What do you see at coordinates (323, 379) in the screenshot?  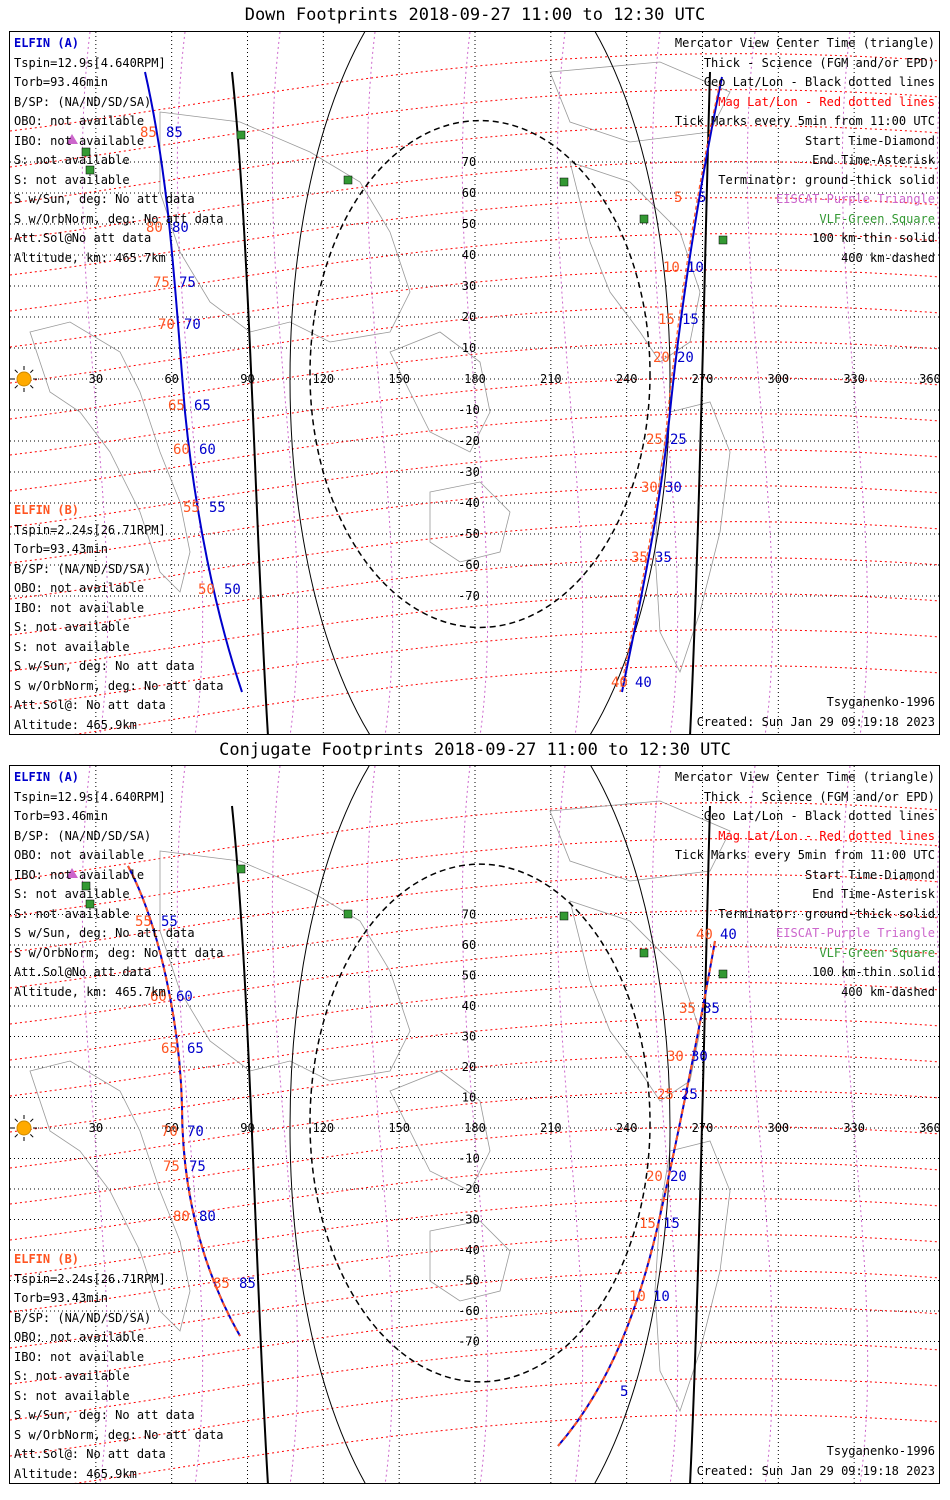 I see `lon-tick-label: 120` at bounding box center [323, 379].